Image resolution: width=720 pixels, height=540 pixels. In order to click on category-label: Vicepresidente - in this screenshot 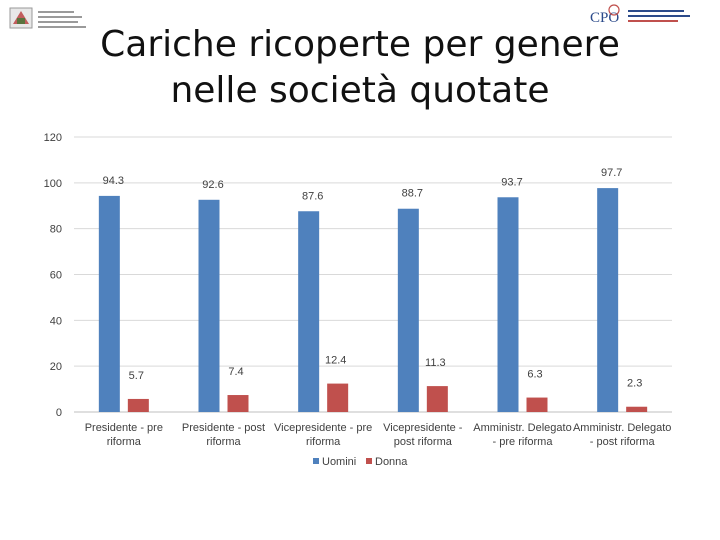, I will do `click(423, 428)`.